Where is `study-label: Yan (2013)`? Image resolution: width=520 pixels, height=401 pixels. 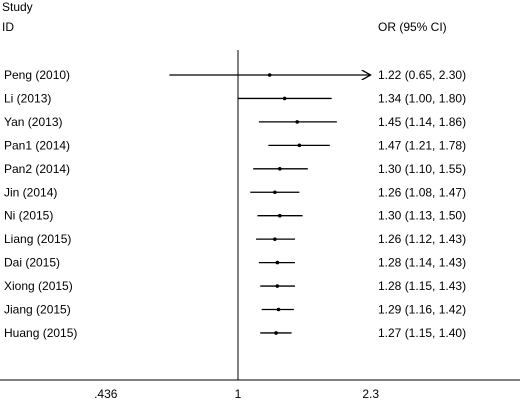
study-label: Yan (2013) is located at coordinates (33, 122).